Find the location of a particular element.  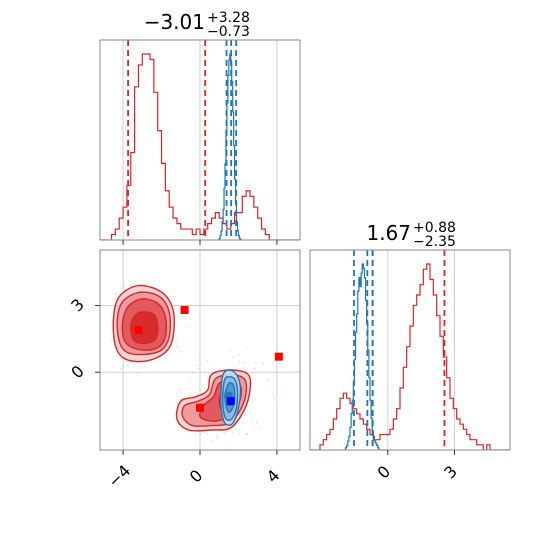

title-param-2-plus: +0.88 is located at coordinates (434, 228).